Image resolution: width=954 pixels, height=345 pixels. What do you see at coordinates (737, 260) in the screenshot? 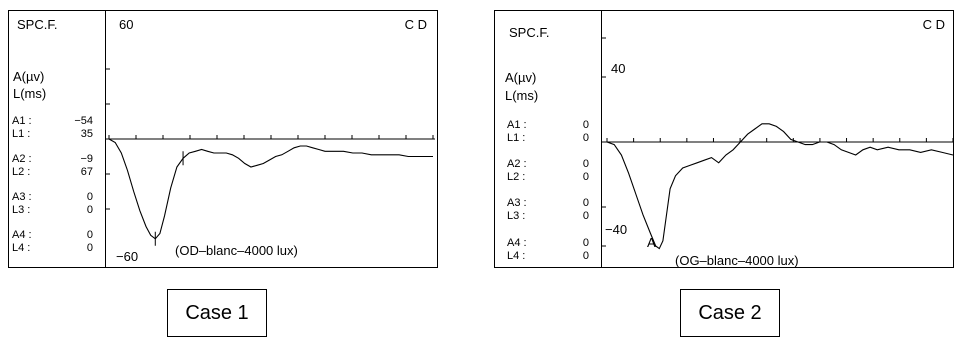
I see `curve-caption: (OG–blanc–4000 lux)` at bounding box center [737, 260].